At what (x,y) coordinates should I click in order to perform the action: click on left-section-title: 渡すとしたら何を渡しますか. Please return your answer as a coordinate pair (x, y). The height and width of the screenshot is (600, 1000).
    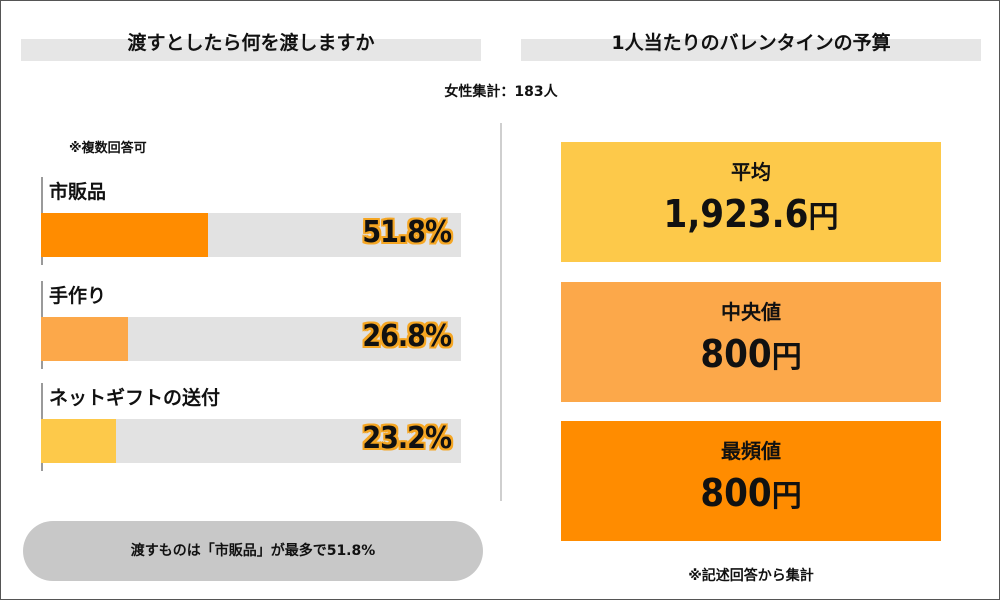
    Looking at the image, I should click on (251, 43).